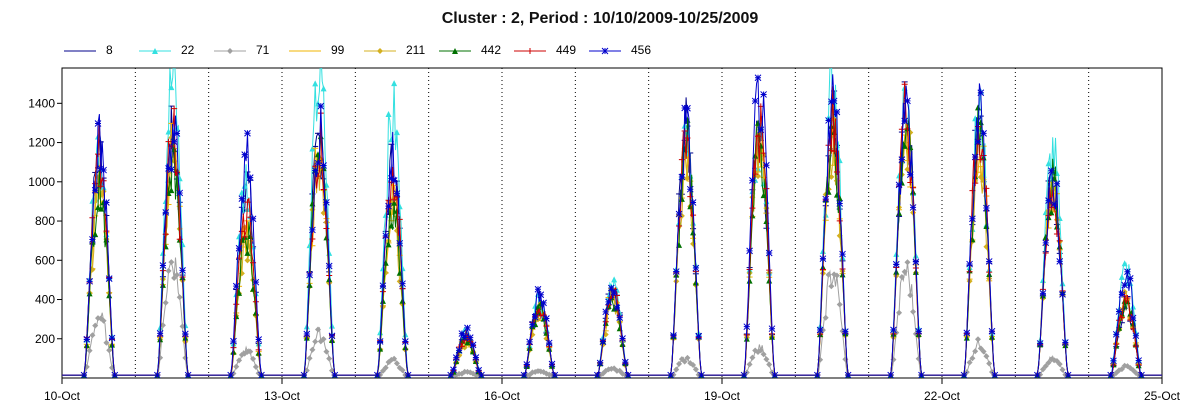 This screenshot has width=1200, height=420. Describe the element at coordinates (641, 50) in the screenshot. I see `legend-label: 456` at that location.